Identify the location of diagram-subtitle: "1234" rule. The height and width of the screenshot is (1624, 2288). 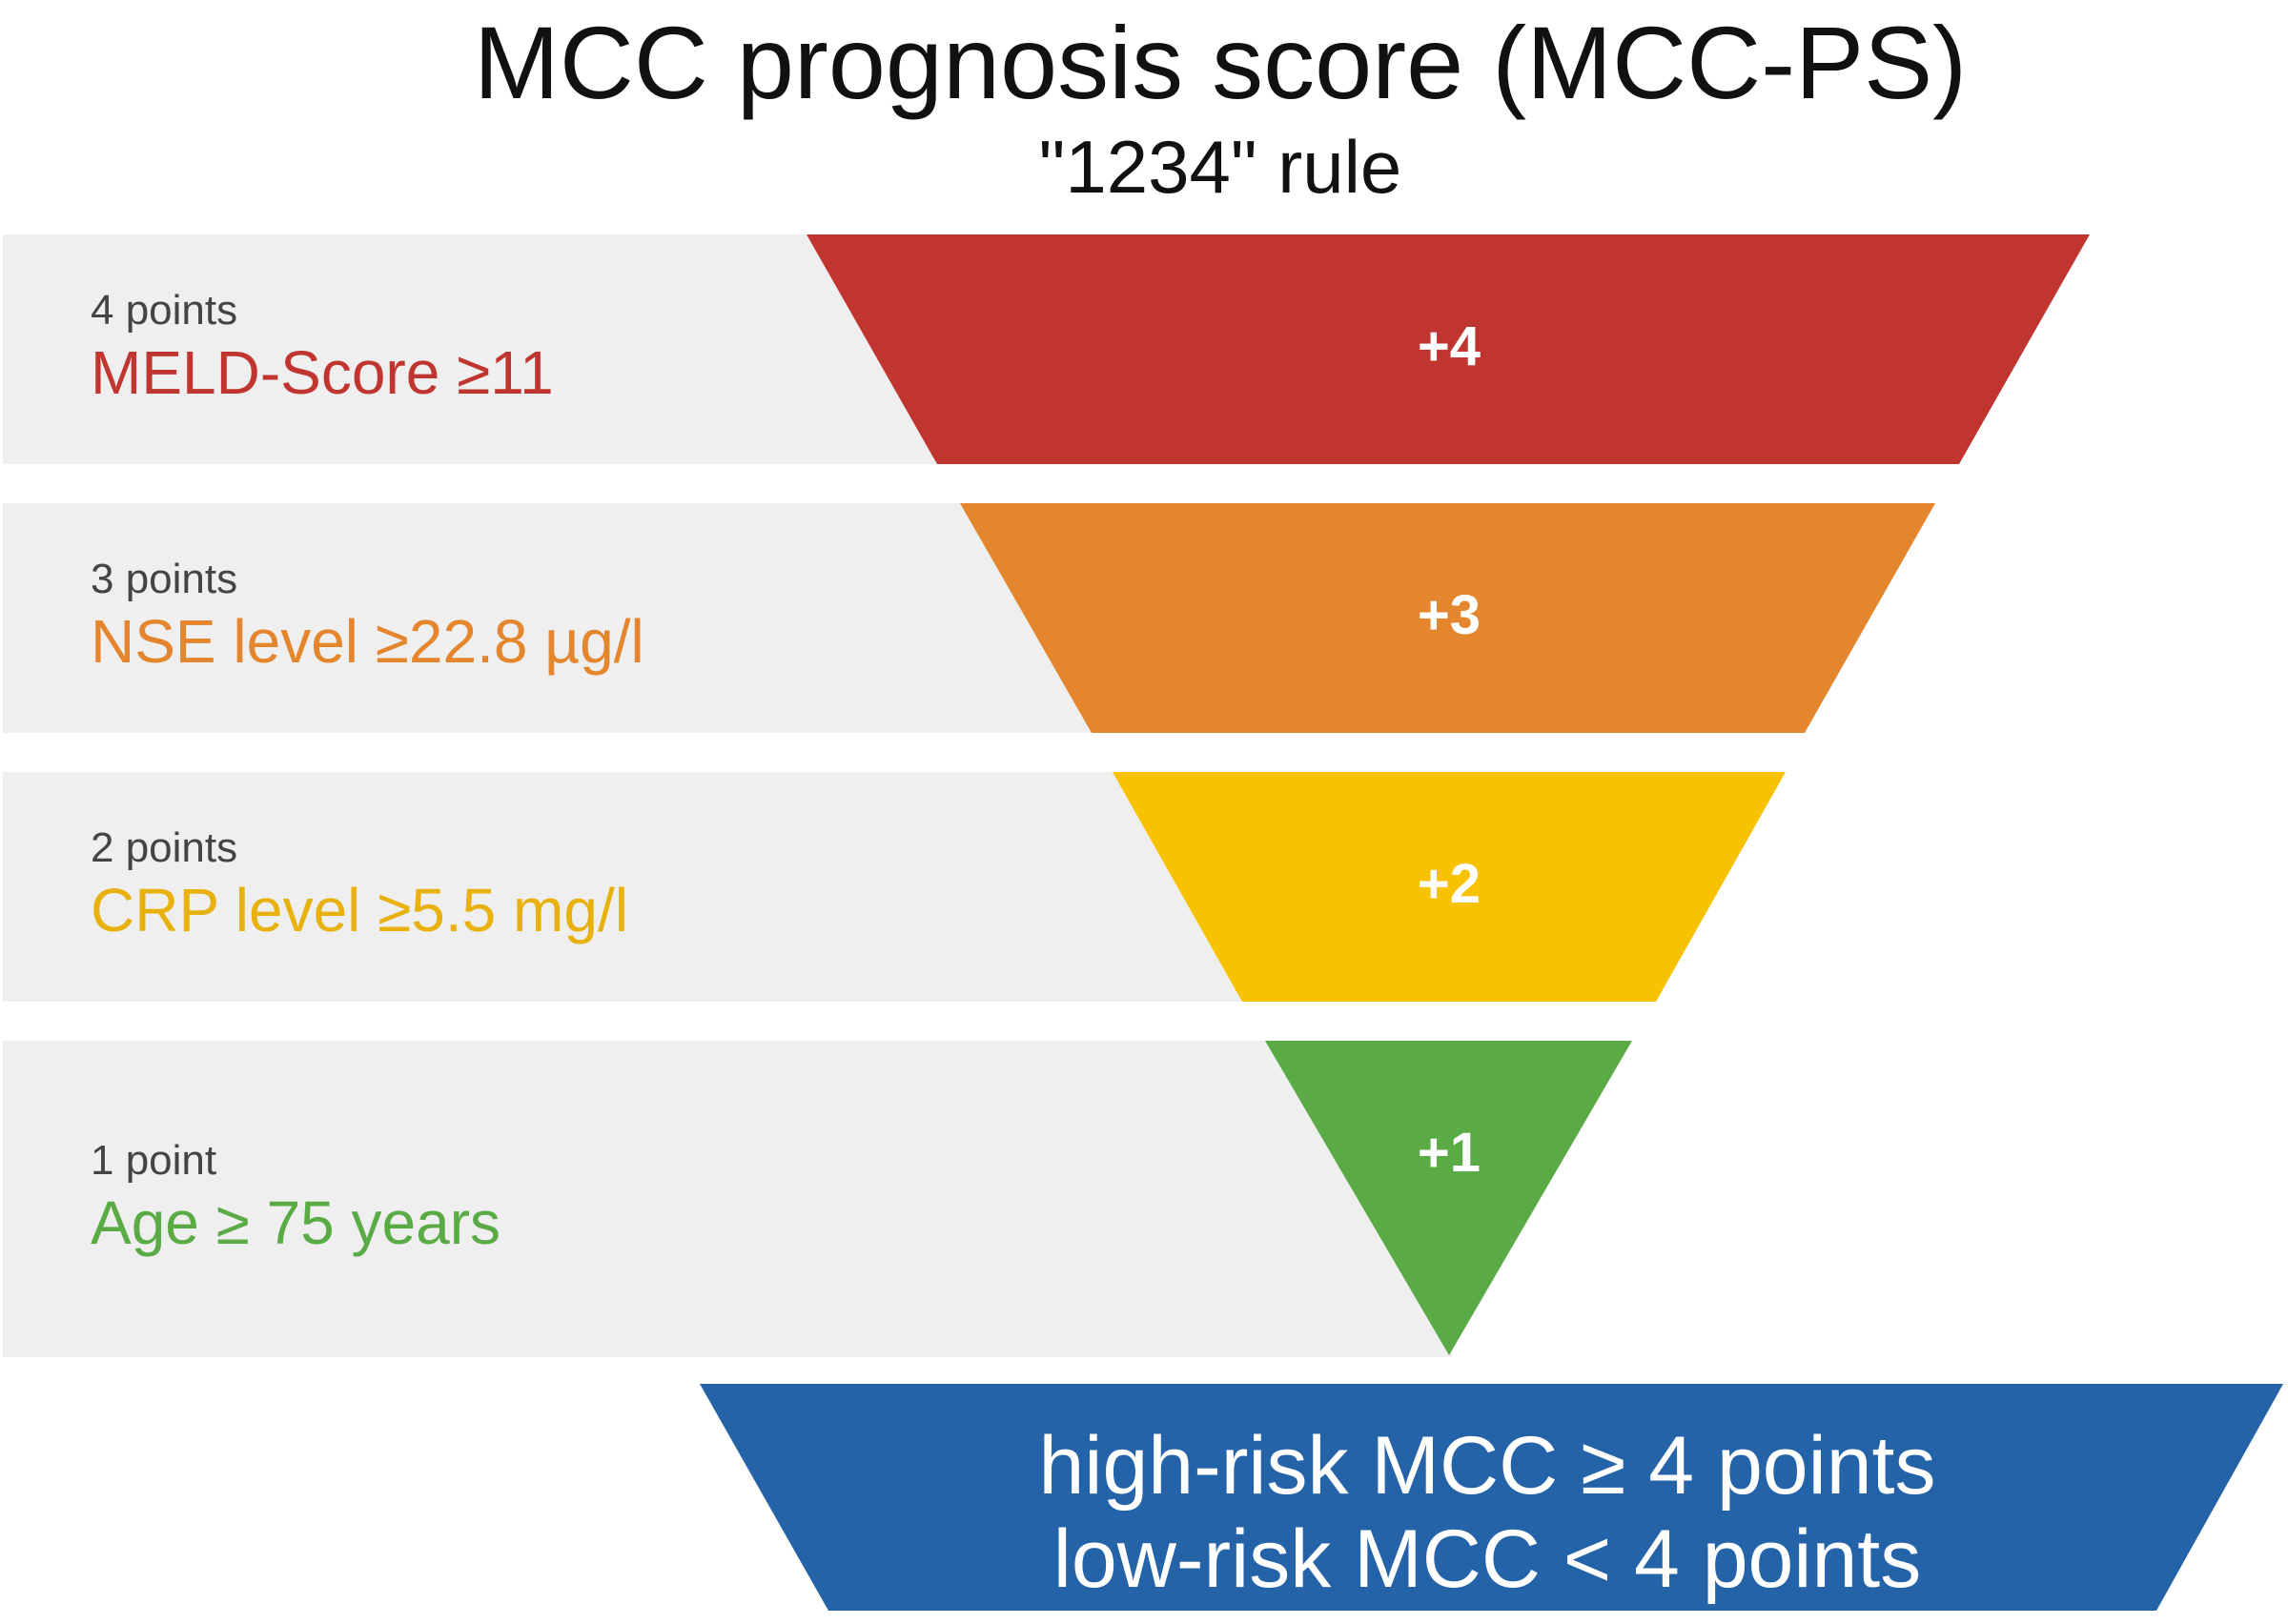
(1220, 167).